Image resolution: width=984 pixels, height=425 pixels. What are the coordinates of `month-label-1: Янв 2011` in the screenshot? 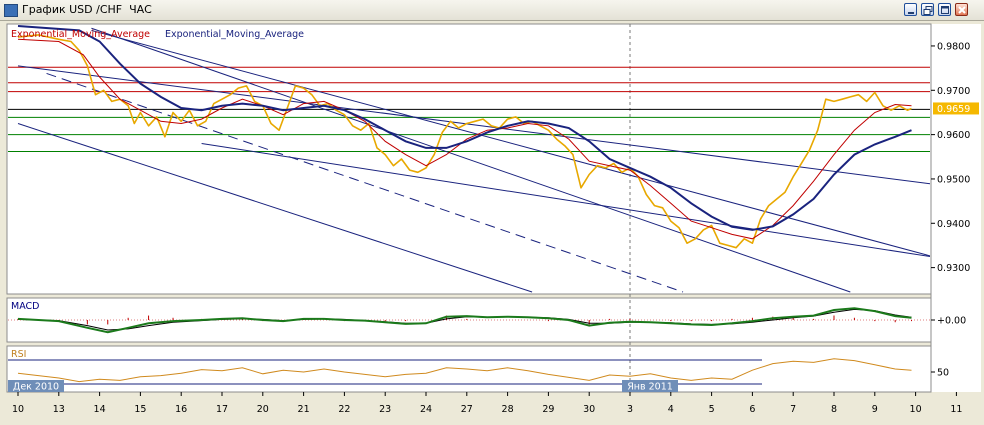 It's located at (650, 387).